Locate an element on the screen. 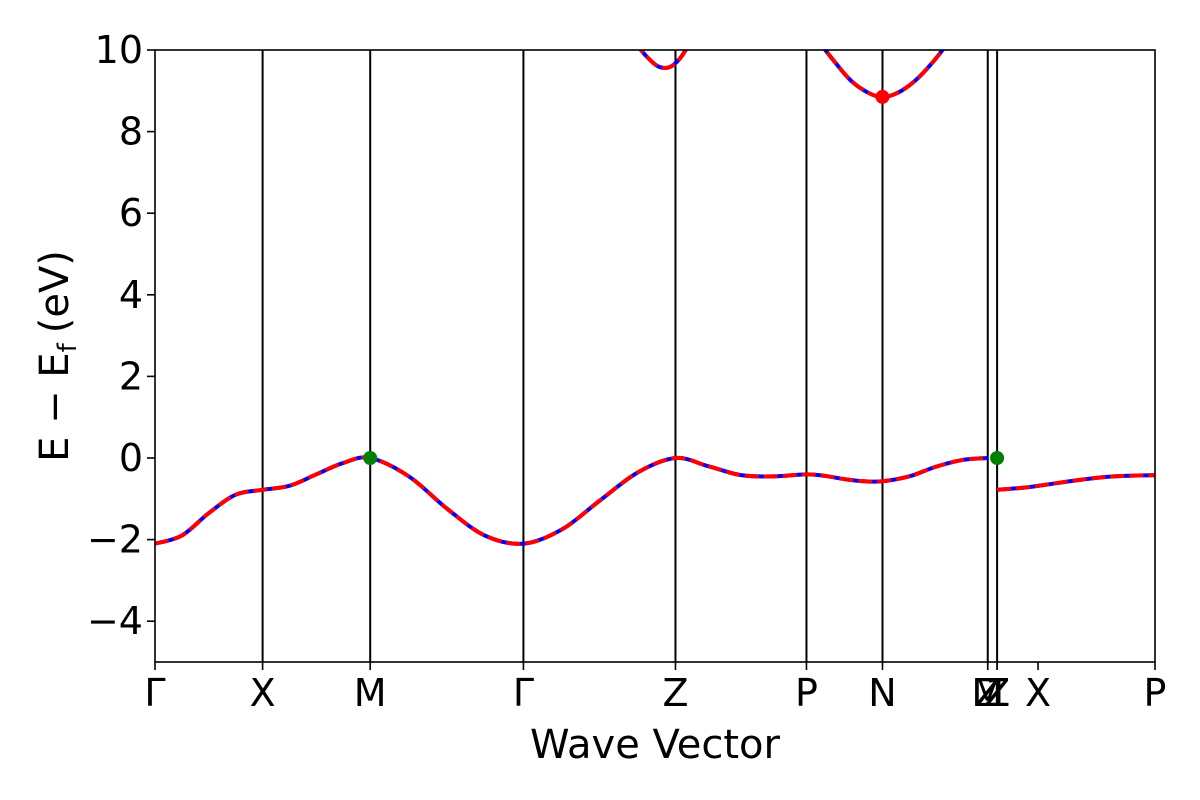  x-tick-label-7: M is located at coordinates (987, 693).